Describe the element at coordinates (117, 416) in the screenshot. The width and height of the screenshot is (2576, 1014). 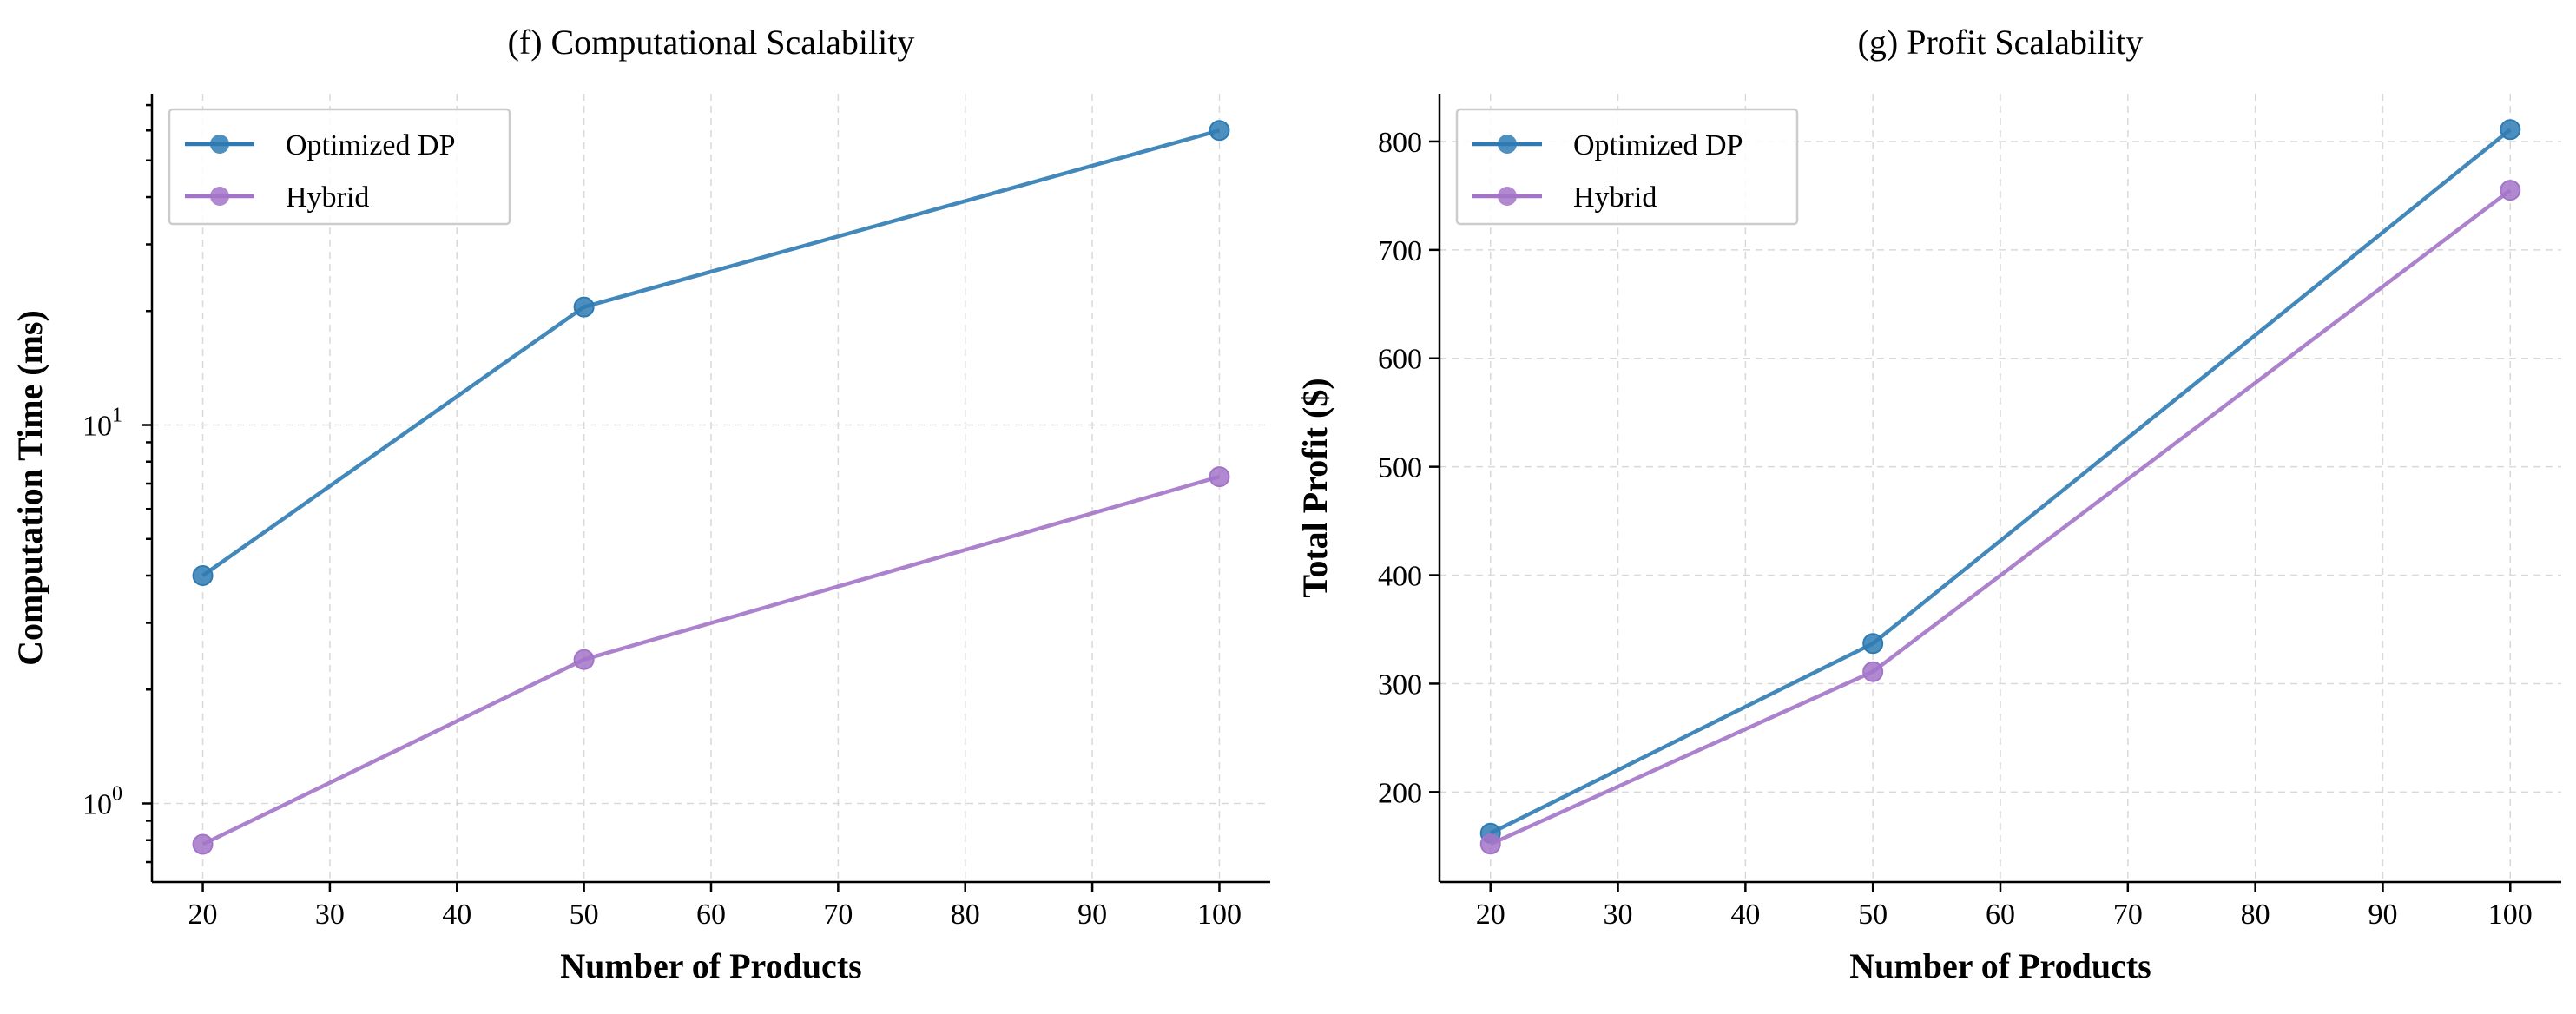
I see `y-tick-exponent: 1` at that location.